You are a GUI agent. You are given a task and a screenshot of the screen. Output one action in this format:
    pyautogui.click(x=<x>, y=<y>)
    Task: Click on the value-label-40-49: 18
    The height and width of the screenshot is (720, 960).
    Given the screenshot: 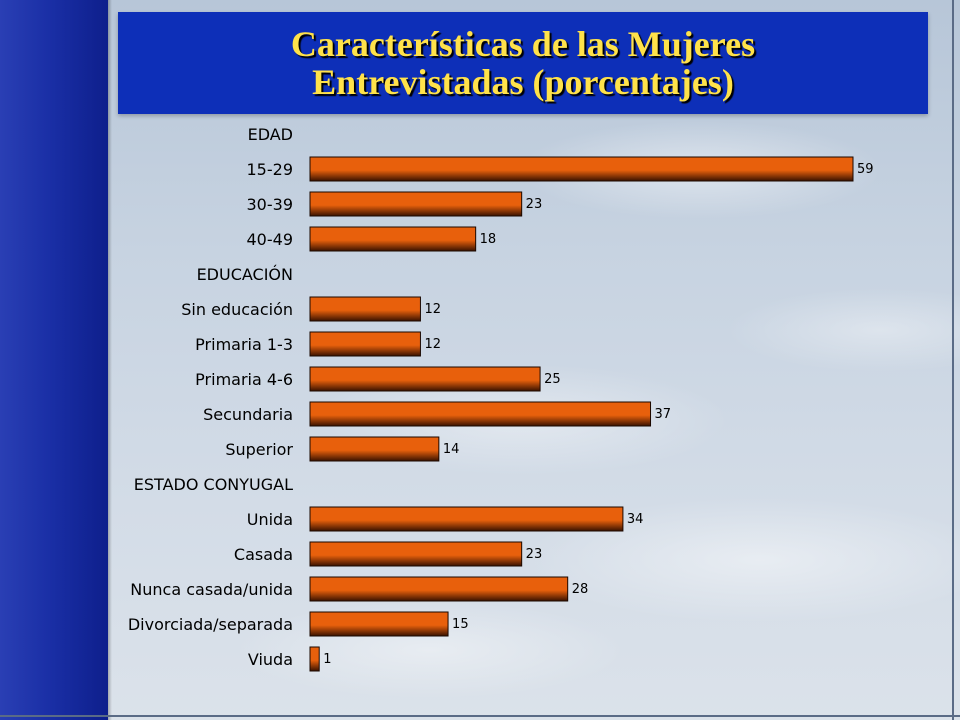 What is the action you would take?
    pyautogui.click(x=488, y=239)
    